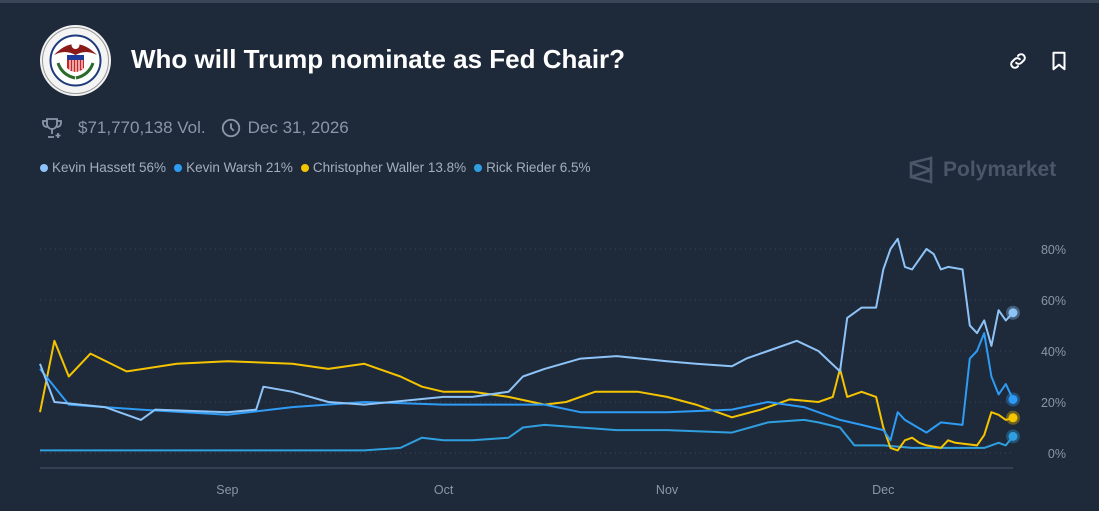 The width and height of the screenshot is (1099, 511). Describe the element at coordinates (1053, 301) in the screenshot. I see `y-tick-label: 60%` at that location.